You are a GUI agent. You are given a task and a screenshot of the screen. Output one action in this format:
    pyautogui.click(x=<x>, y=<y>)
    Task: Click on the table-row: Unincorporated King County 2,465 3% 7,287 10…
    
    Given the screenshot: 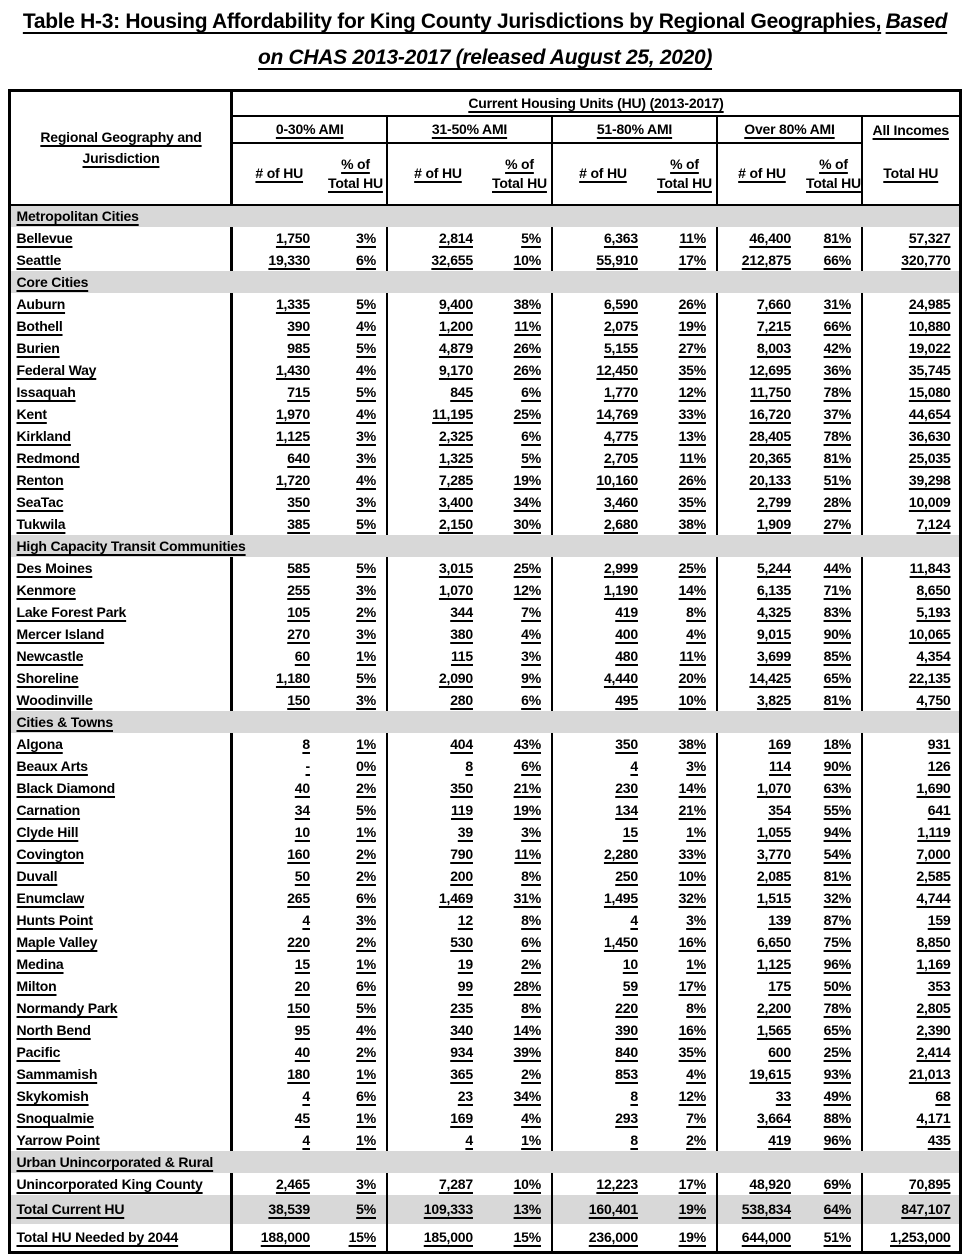 What is the action you would take?
    pyautogui.click(x=484, y=1183)
    